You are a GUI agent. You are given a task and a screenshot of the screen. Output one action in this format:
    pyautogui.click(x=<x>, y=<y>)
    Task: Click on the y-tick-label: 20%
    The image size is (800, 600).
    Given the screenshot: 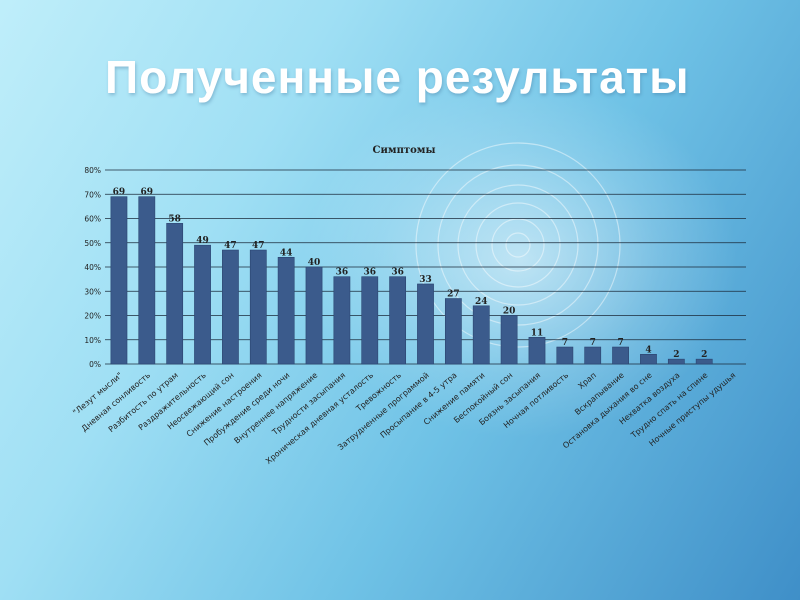 What is the action you would take?
    pyautogui.click(x=92, y=316)
    